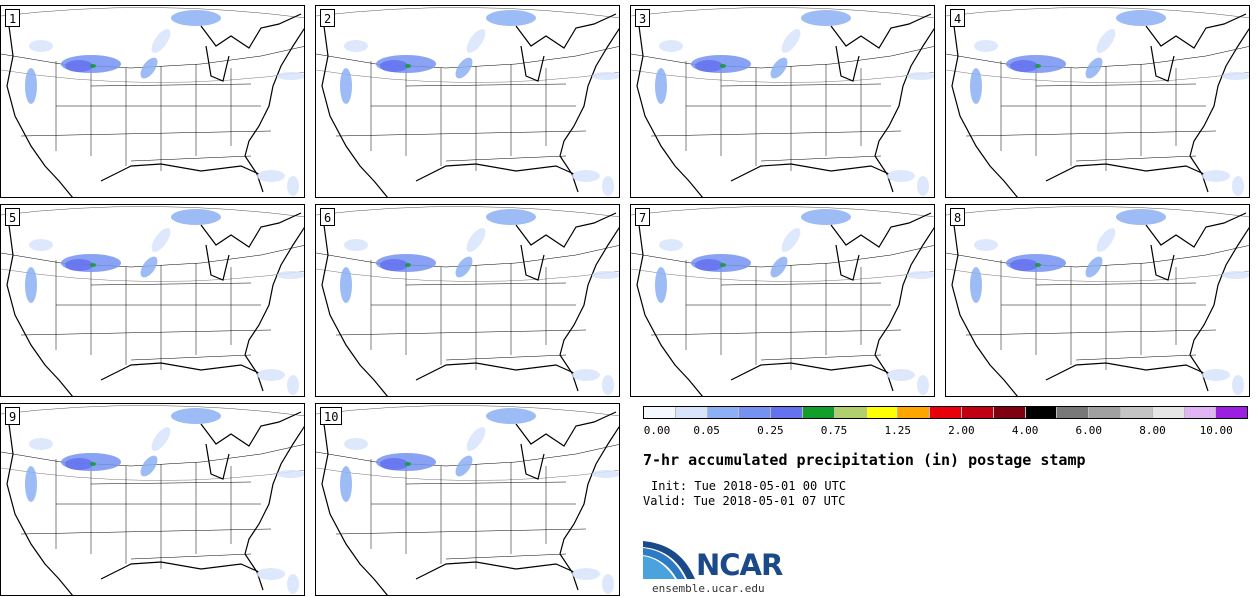  I want to click on site-url: ensemble.ucar.edu, so click(708, 588).